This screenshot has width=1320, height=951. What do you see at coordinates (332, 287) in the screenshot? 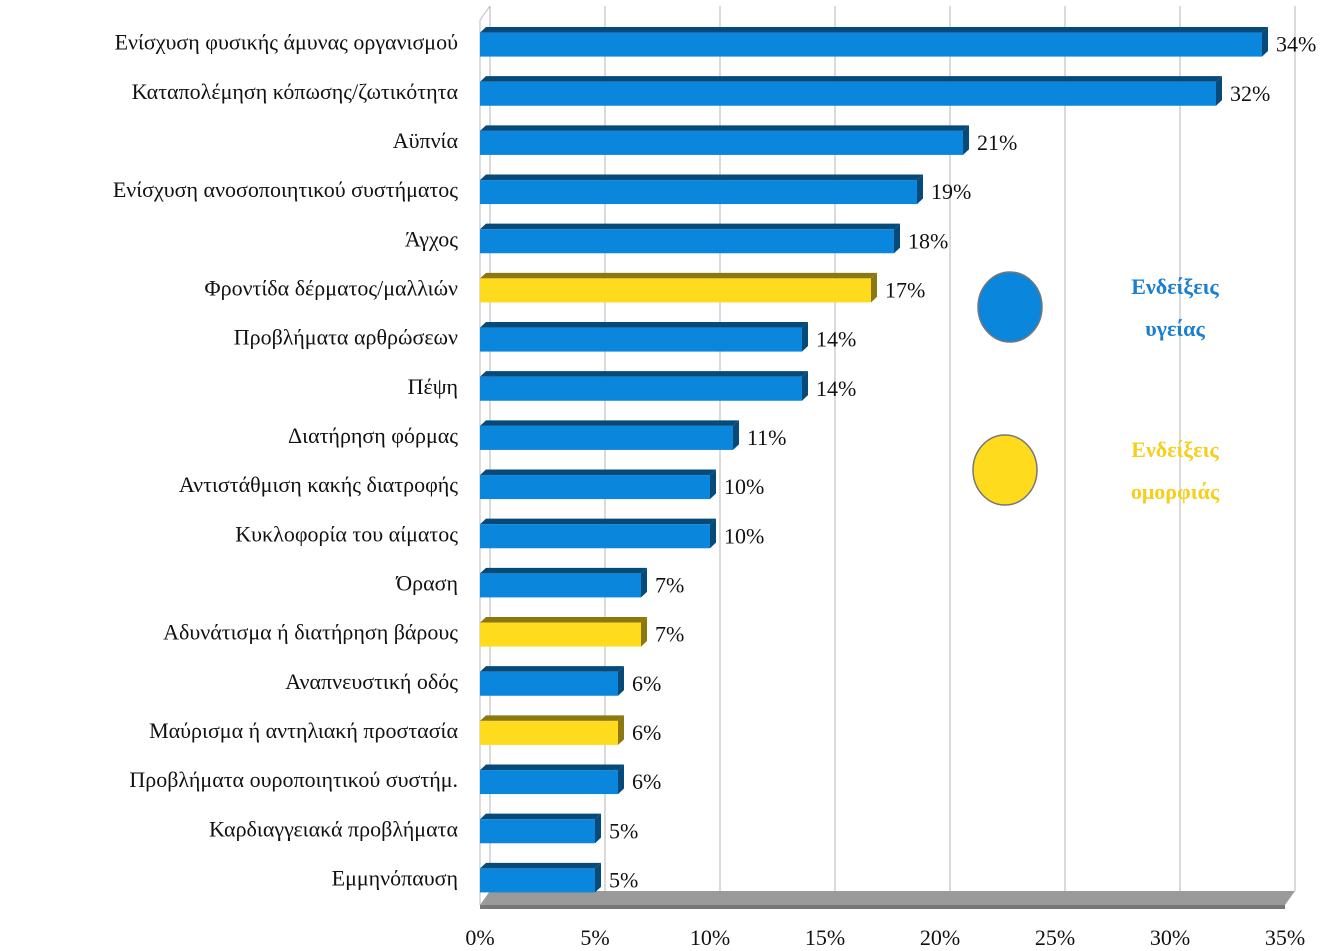
I see `category-label: Φροντίδα δέρματος/μαλλιών` at bounding box center [332, 287].